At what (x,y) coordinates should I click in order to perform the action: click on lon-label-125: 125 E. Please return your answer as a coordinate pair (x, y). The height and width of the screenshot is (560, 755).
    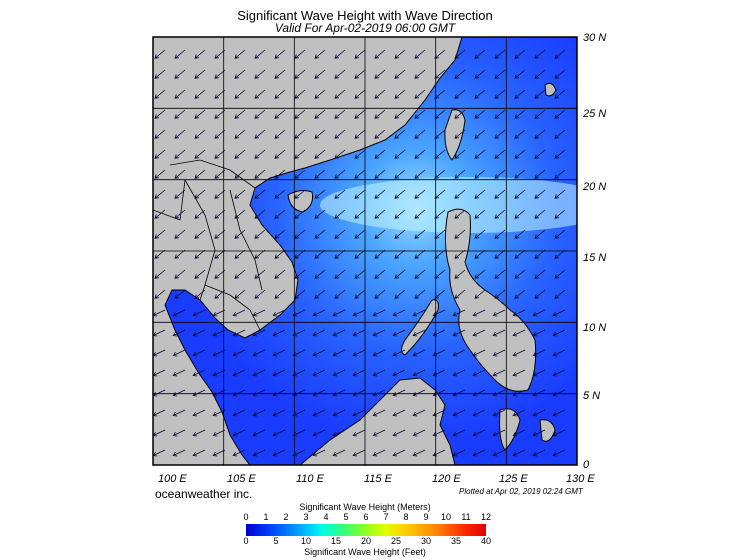
    Looking at the image, I should click on (513, 479).